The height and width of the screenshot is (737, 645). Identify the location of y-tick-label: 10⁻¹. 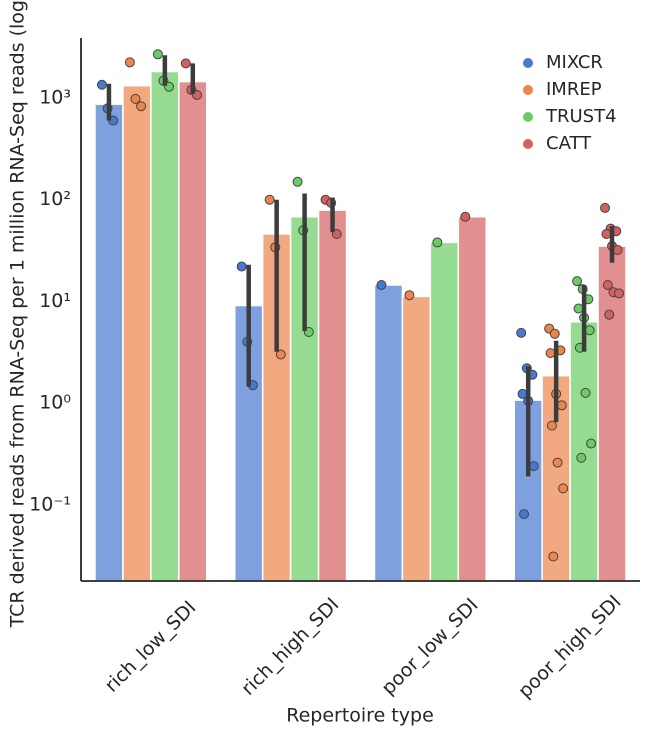
(50, 504).